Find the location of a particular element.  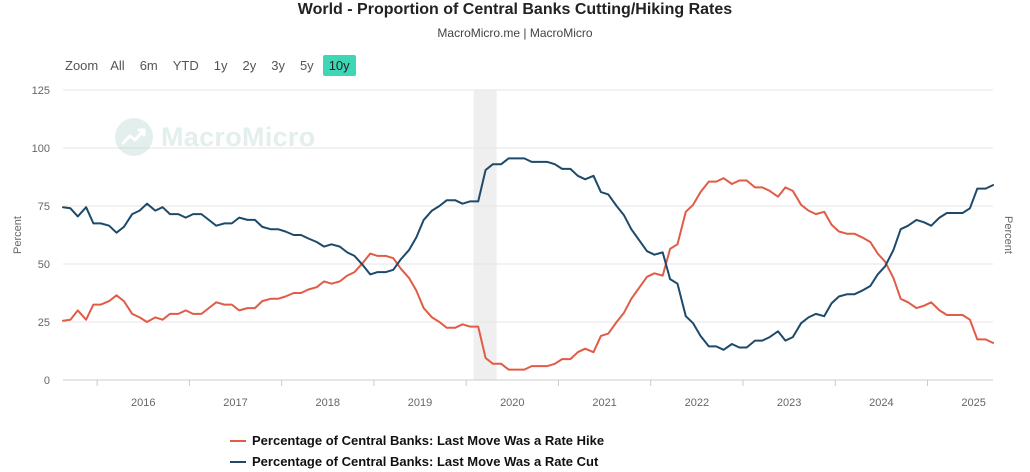

legend-swatch-rate-hike is located at coordinates (238, 440).